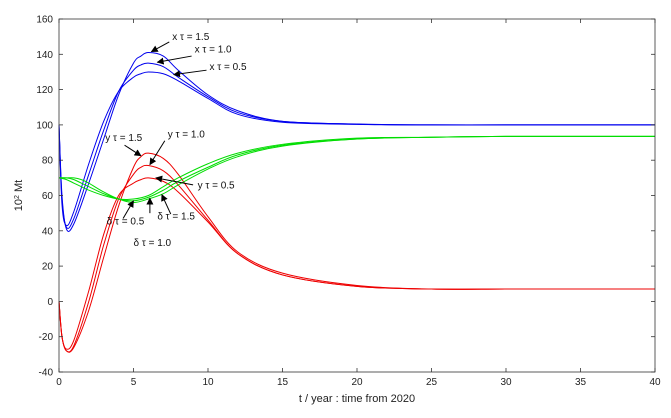 This screenshot has height=418, width=671. I want to click on y-tick-label: 140, so click(44, 55).